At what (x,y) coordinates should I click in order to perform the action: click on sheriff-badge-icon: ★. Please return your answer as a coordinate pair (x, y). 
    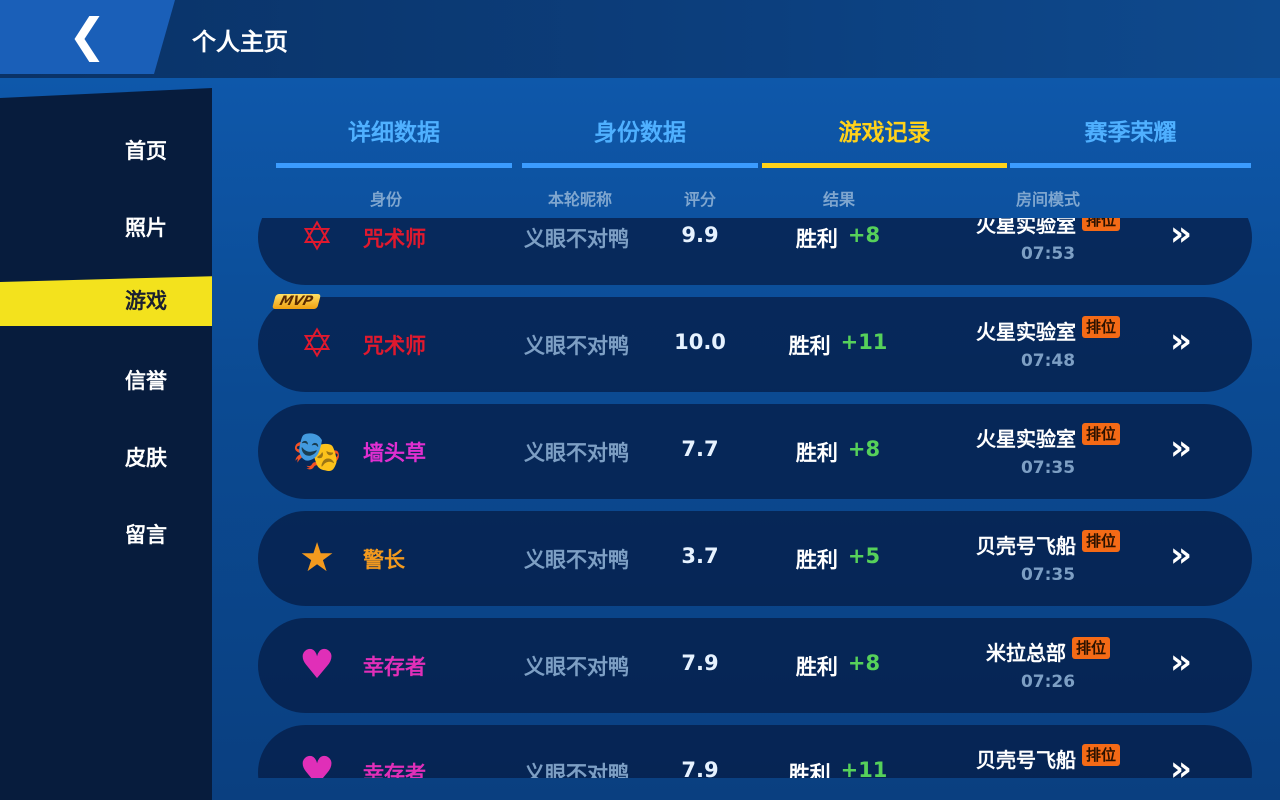
    Looking at the image, I should click on (317, 558).